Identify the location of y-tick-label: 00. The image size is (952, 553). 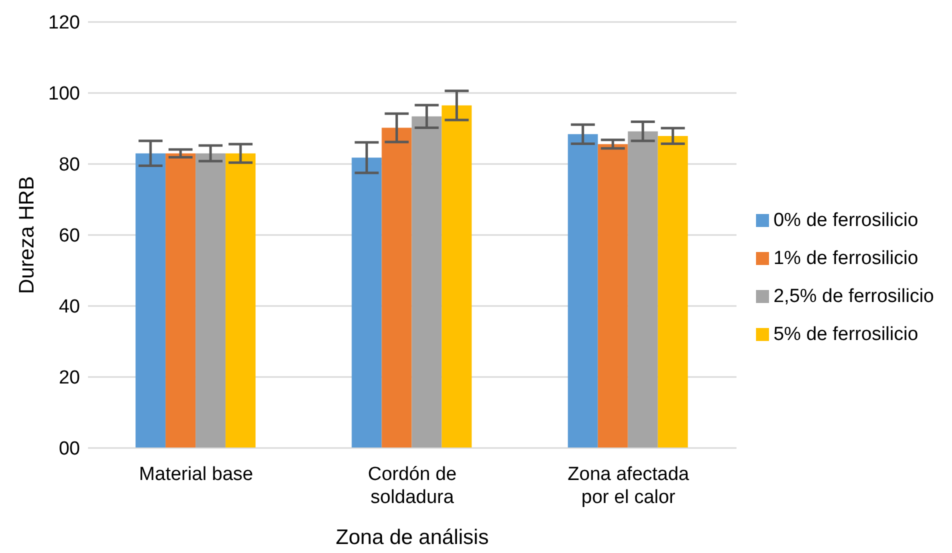
(69, 449).